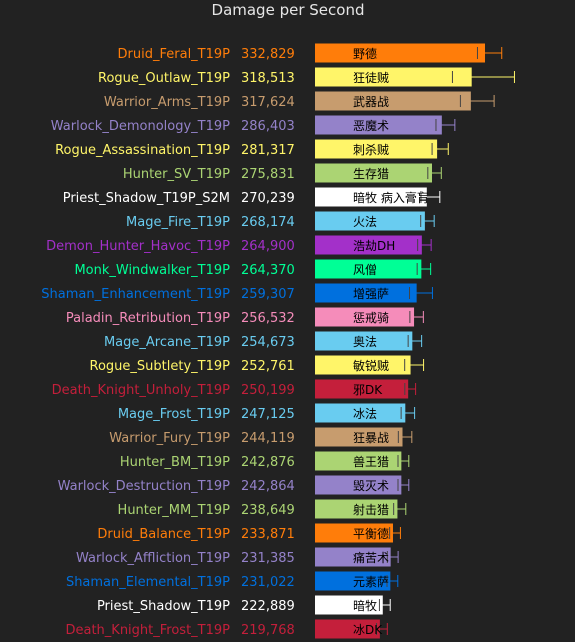 This screenshot has width=575, height=642. What do you see at coordinates (174, 54) in the screenshot?
I see `spec-name: Druid_Feral_T19P` at bounding box center [174, 54].